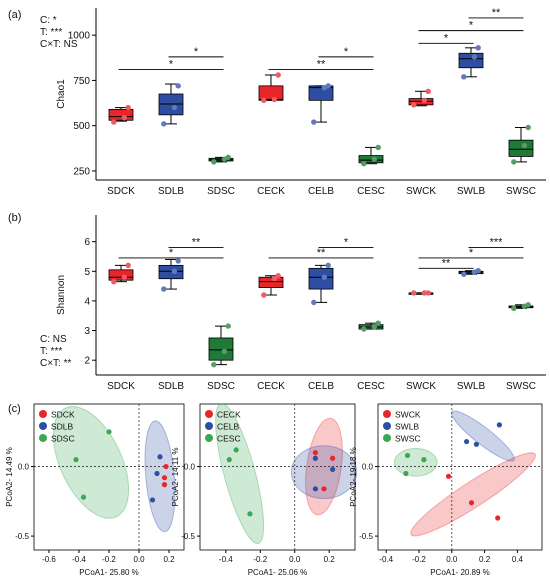 Image resolution: width=550 pixels, height=585 pixels. Describe the element at coordinates (518, 559) in the screenshot. I see `x-tick-label: 0.4` at that location.